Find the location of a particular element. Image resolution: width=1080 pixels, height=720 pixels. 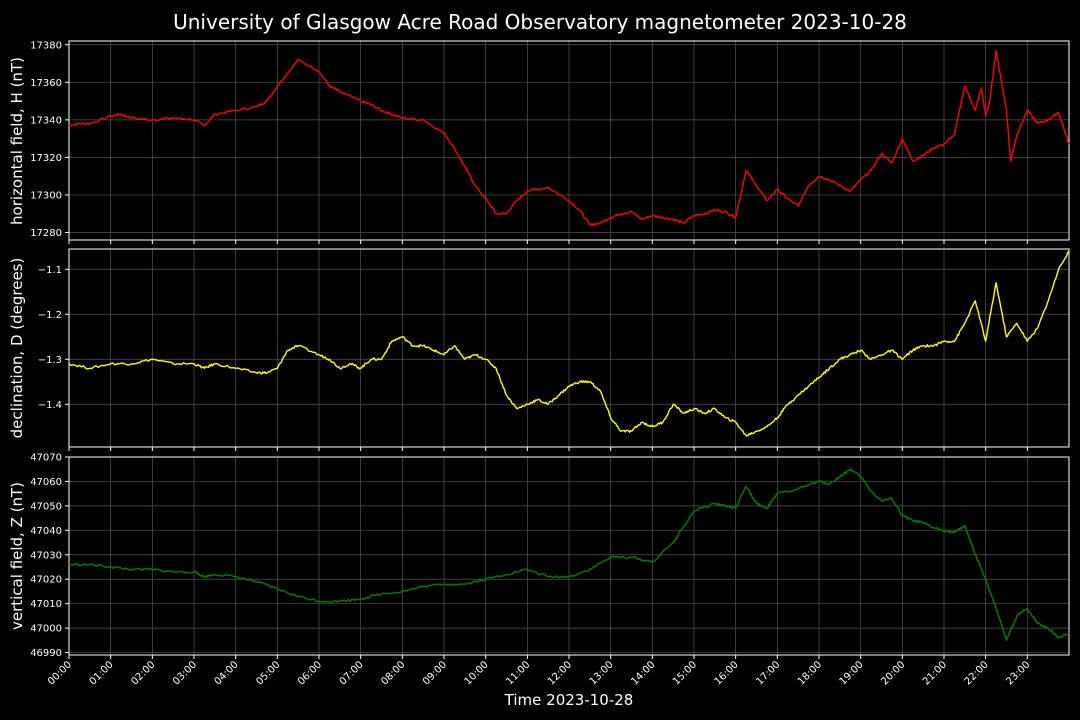

x-tick-label: 21:00 is located at coordinates (935, 673).